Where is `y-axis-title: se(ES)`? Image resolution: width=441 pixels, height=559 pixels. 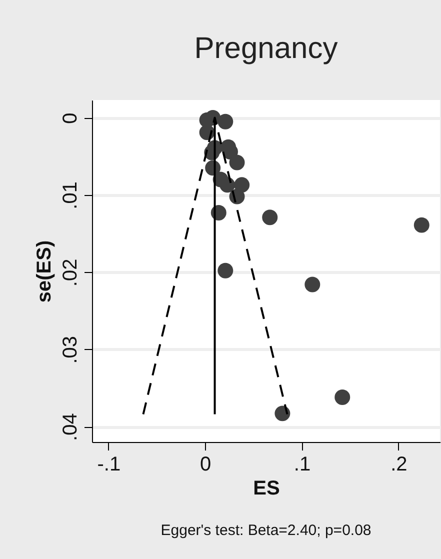 y-axis-title: se(ES) is located at coordinates (45, 271).